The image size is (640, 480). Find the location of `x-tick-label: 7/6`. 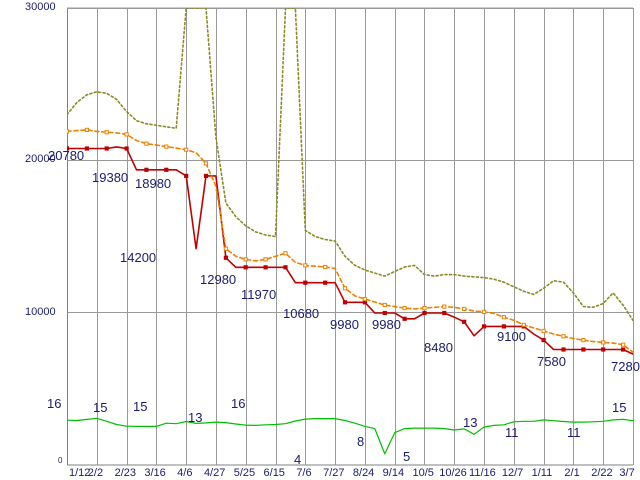

x-tick-label: 7/6 is located at coordinates (304, 473).